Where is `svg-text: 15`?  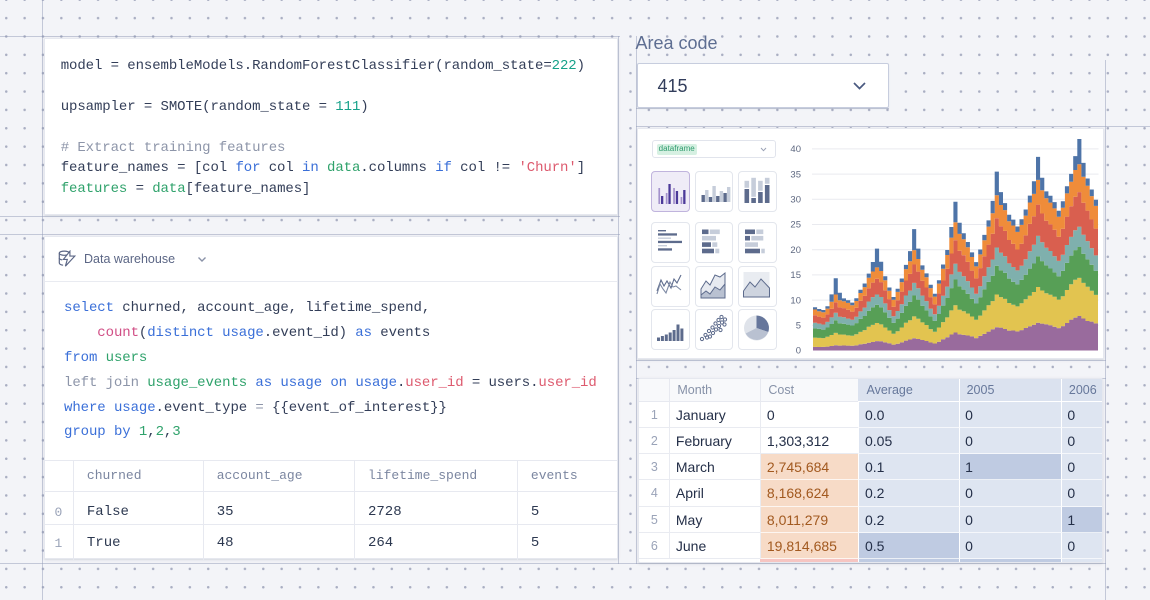
svg-text: 15 is located at coordinates (795, 275).